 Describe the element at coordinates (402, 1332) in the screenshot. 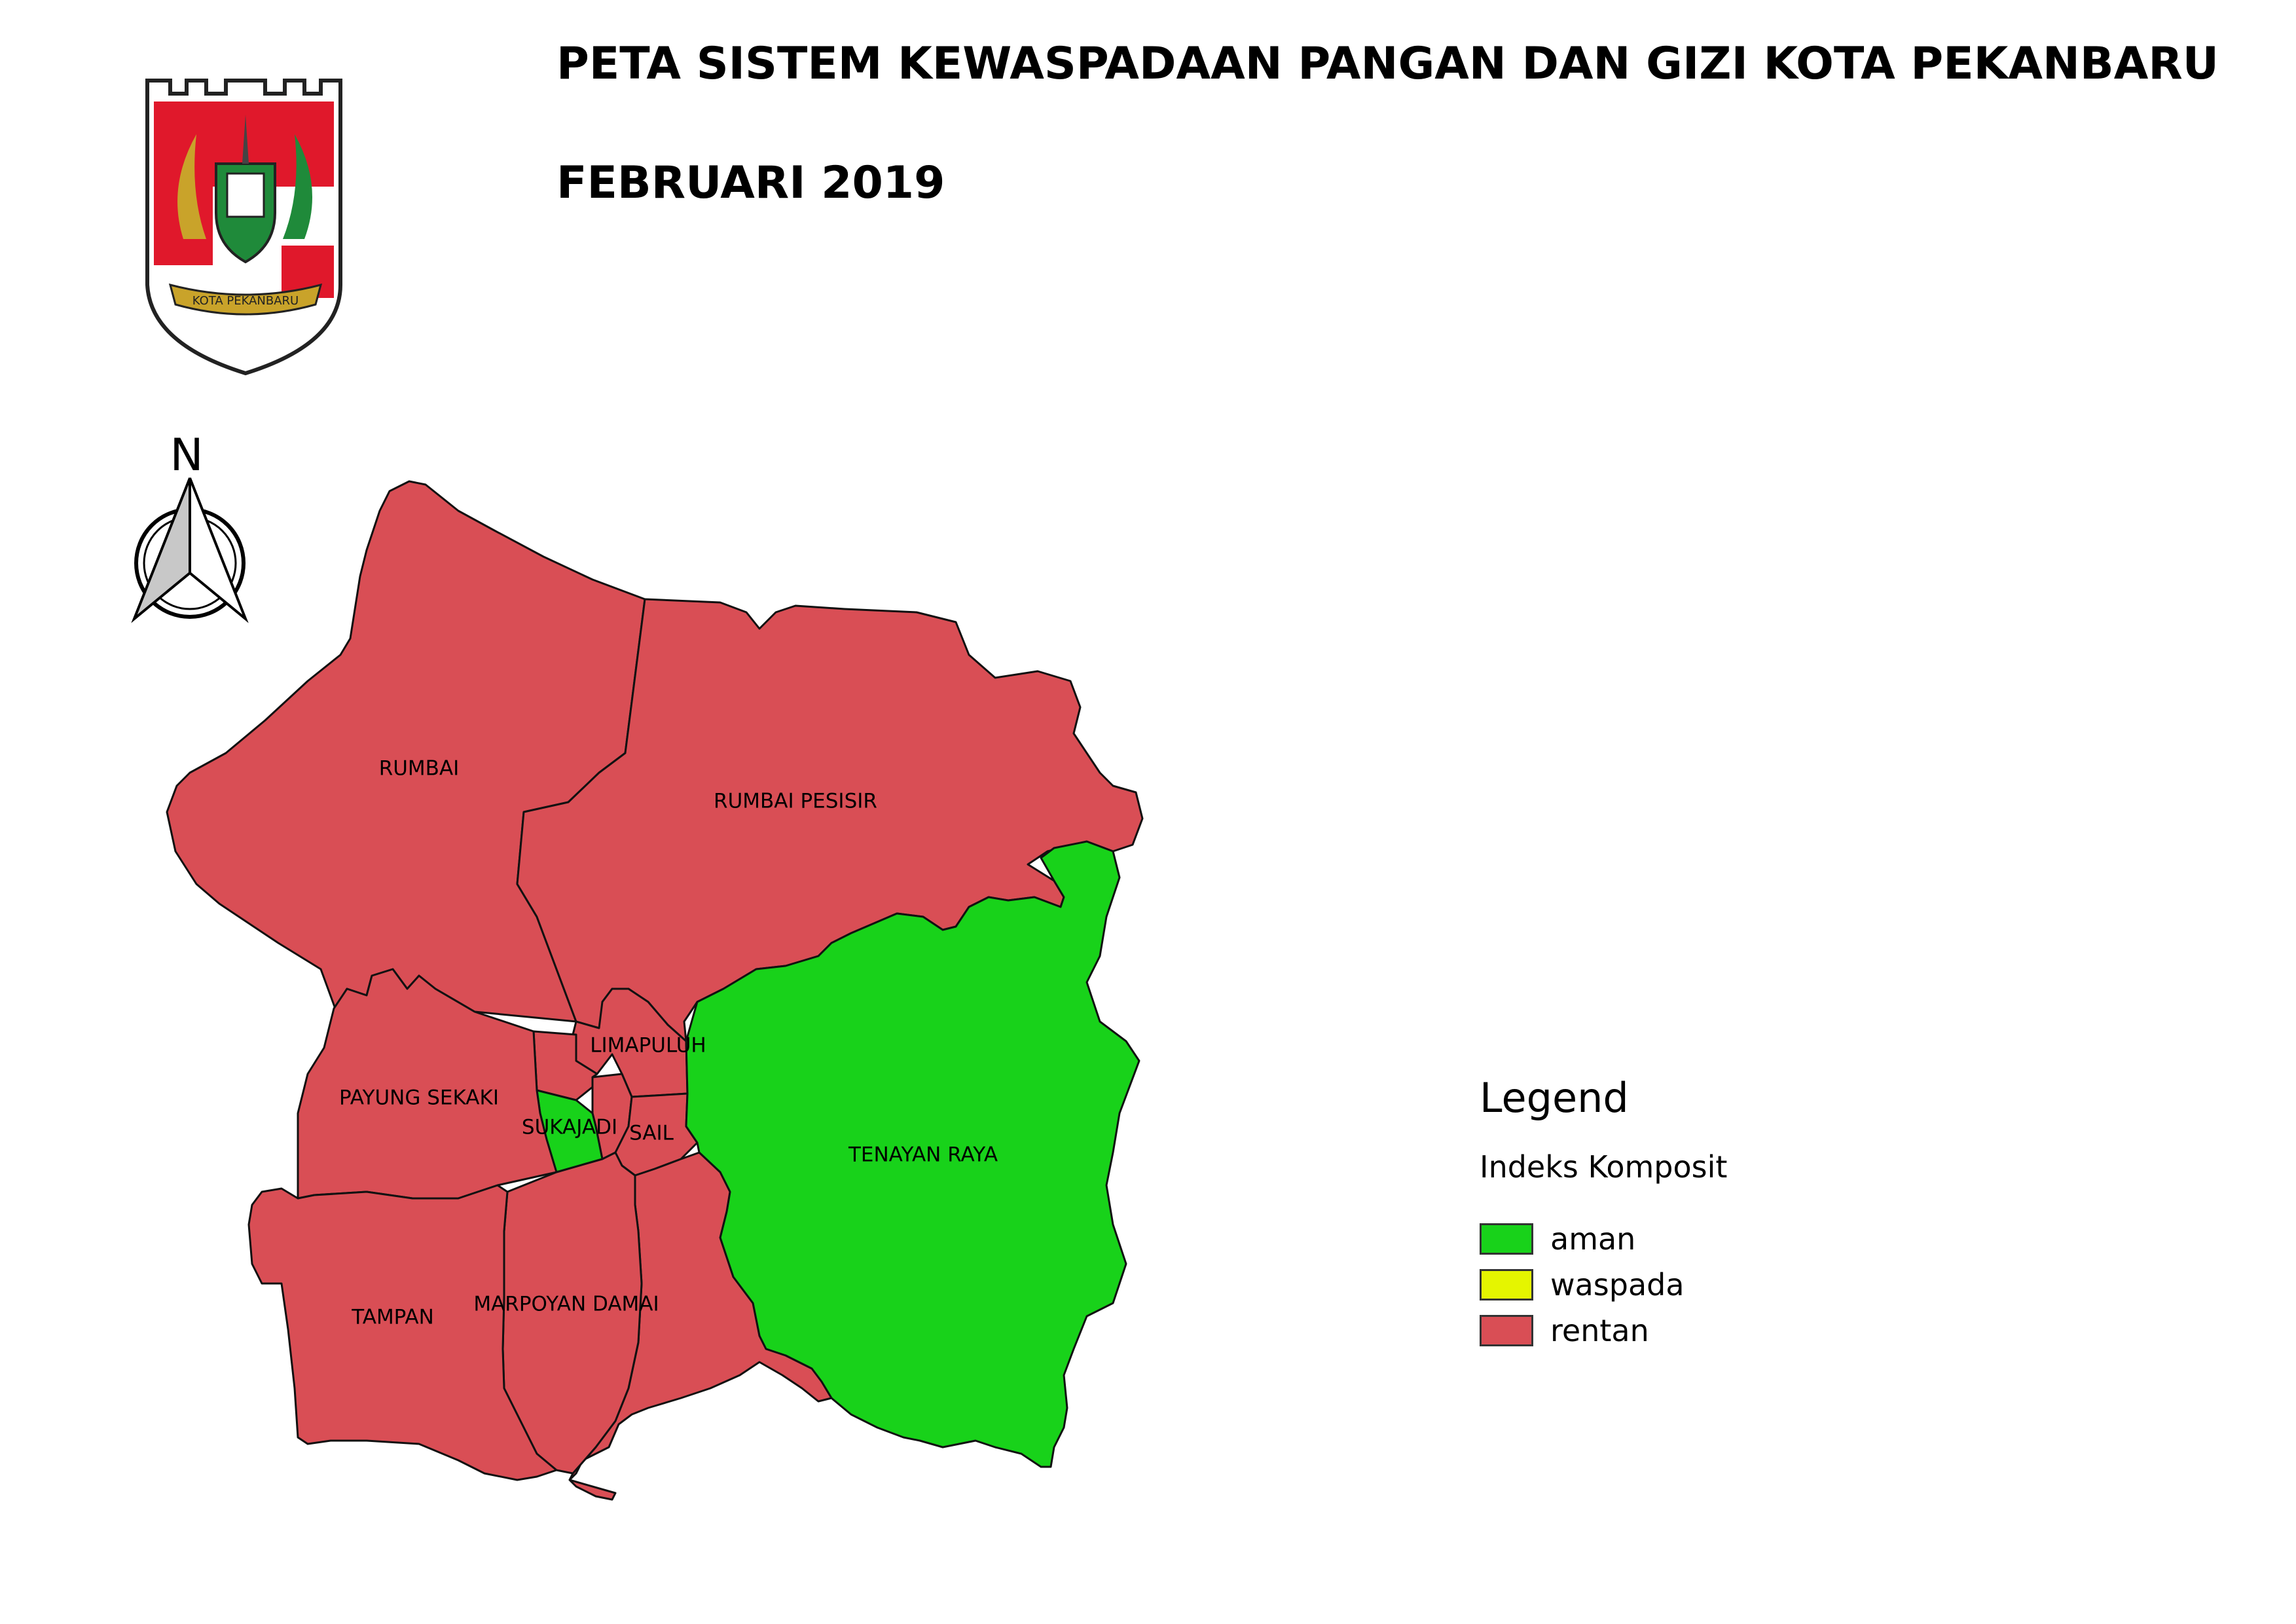

I see `district-tampan` at that location.